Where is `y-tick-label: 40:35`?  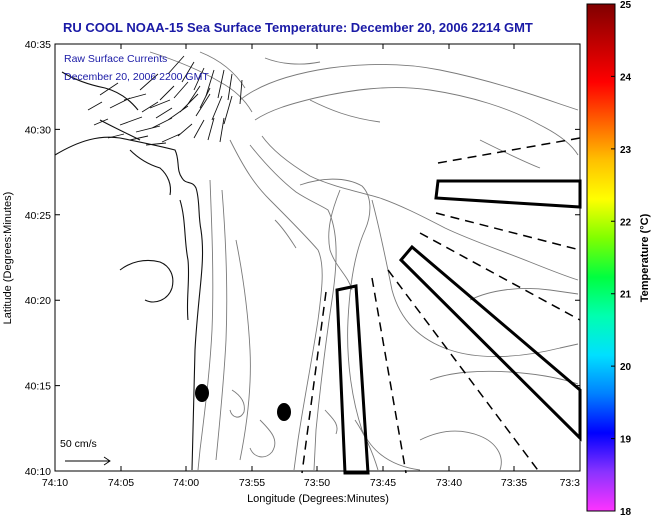
y-tick-label: 40:35 is located at coordinates (38, 45).